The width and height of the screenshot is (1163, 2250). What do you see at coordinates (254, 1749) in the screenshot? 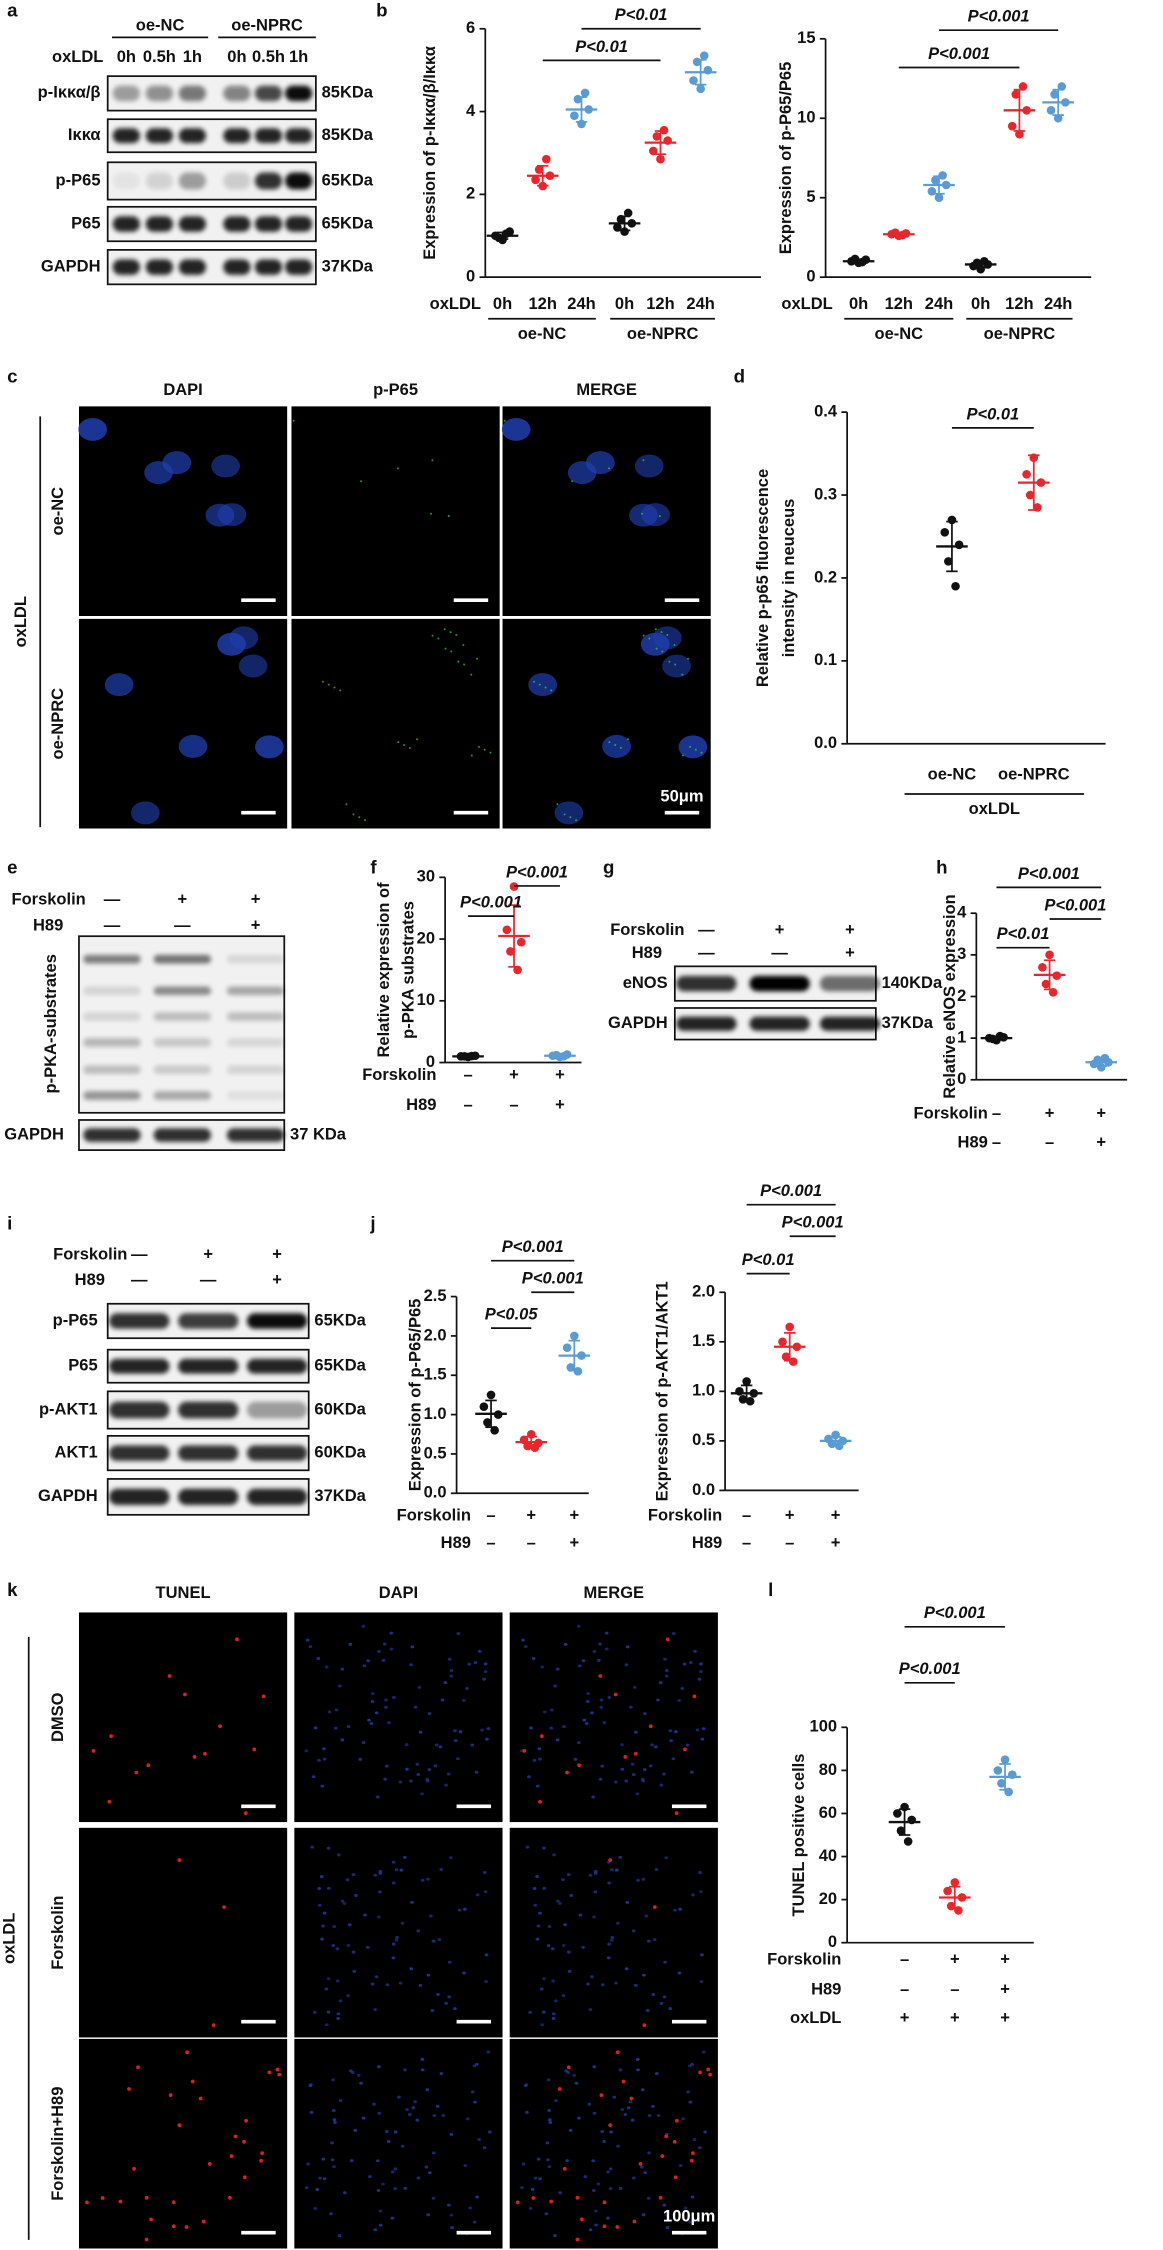
I see `tunel-dot` at bounding box center [254, 1749].